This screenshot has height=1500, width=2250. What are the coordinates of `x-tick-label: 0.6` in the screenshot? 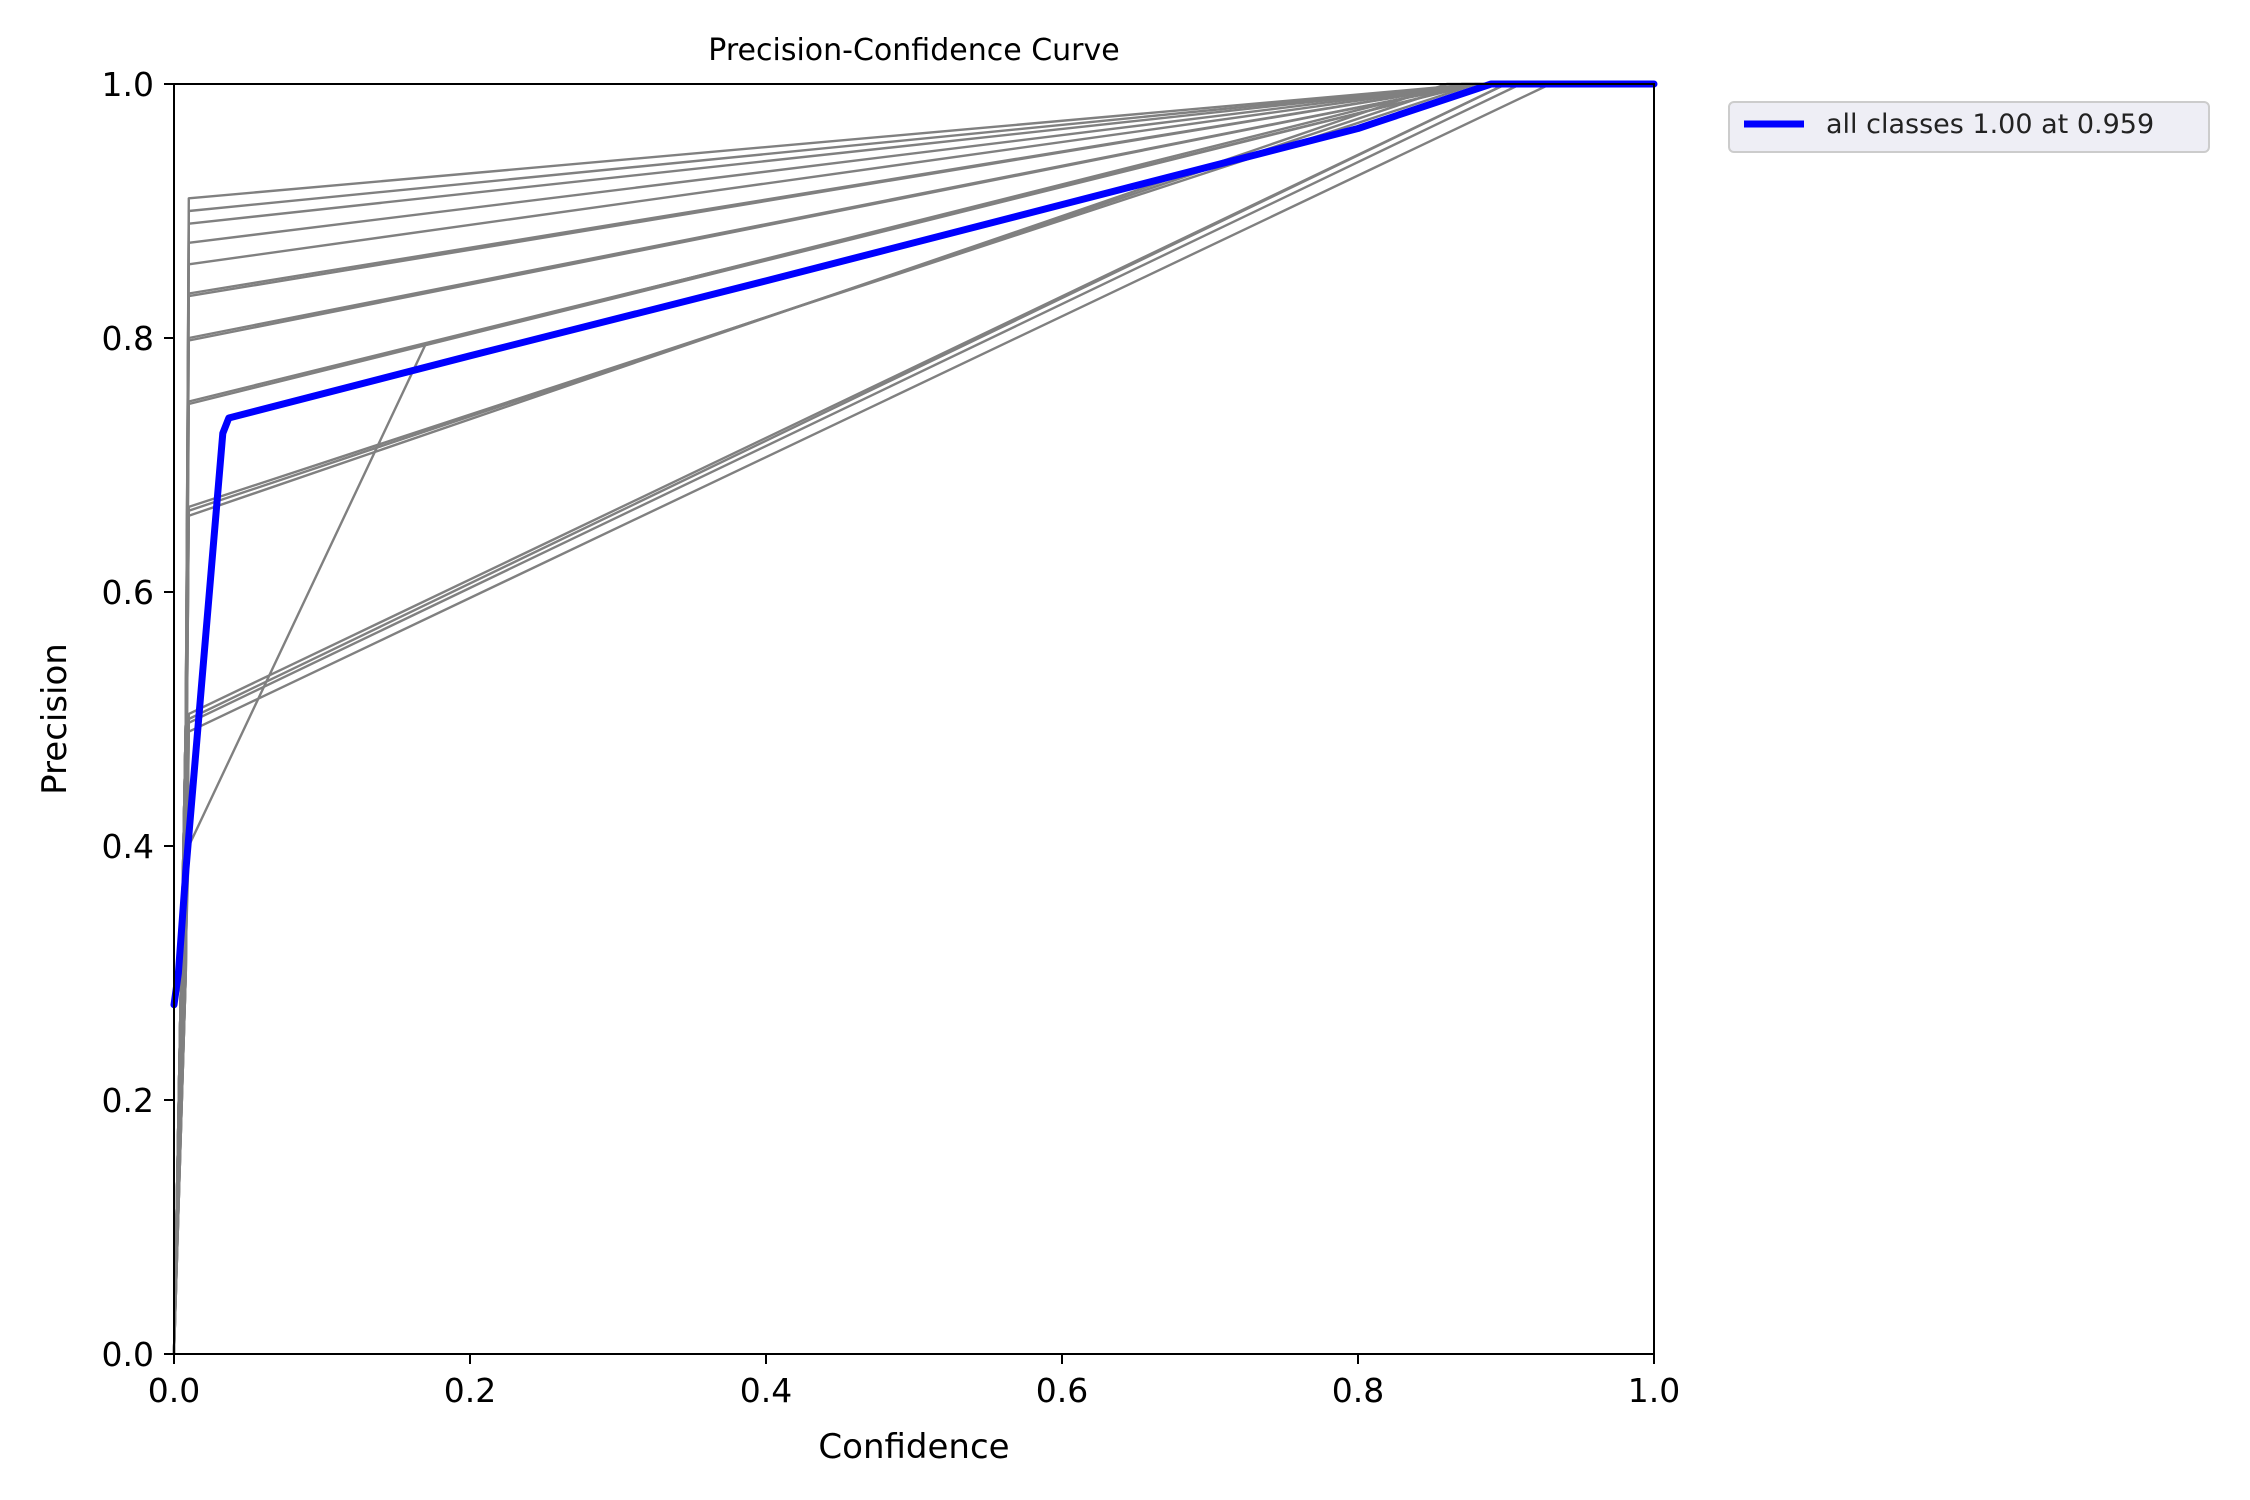 It's located at (1062, 1390).